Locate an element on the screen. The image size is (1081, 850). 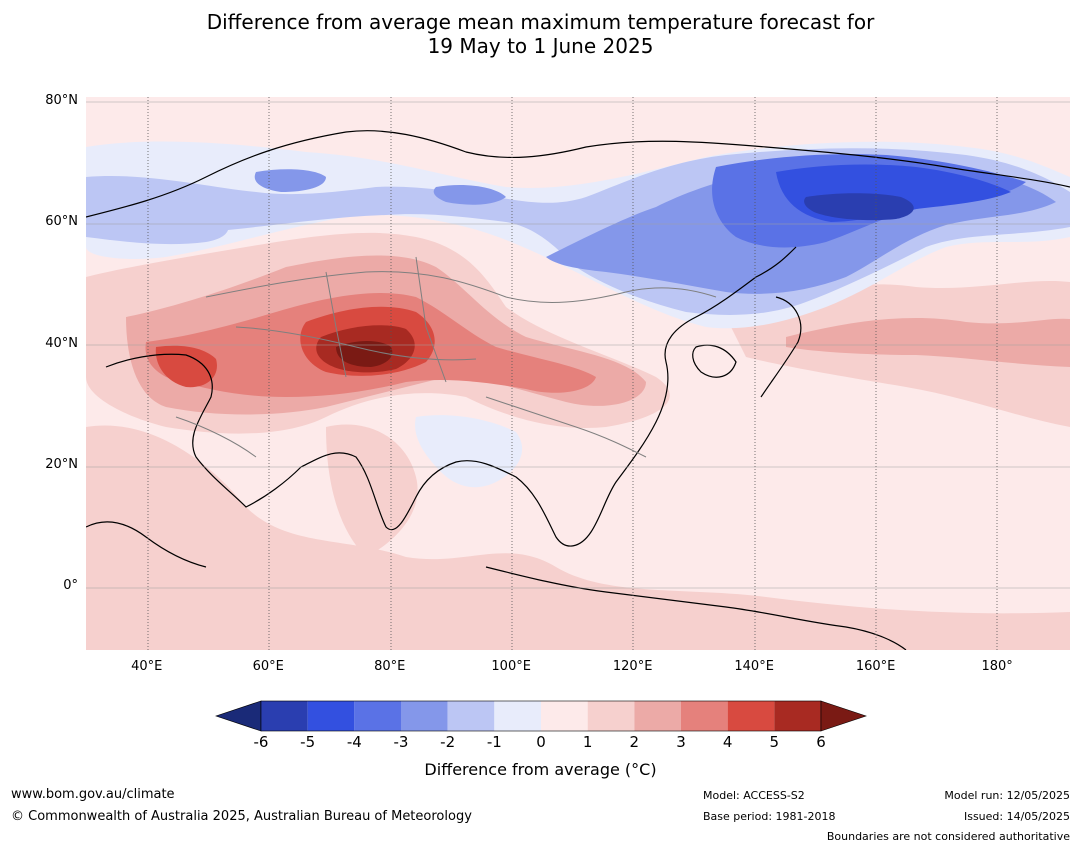
colorbar-extend-high is located at coordinates (843, 716).